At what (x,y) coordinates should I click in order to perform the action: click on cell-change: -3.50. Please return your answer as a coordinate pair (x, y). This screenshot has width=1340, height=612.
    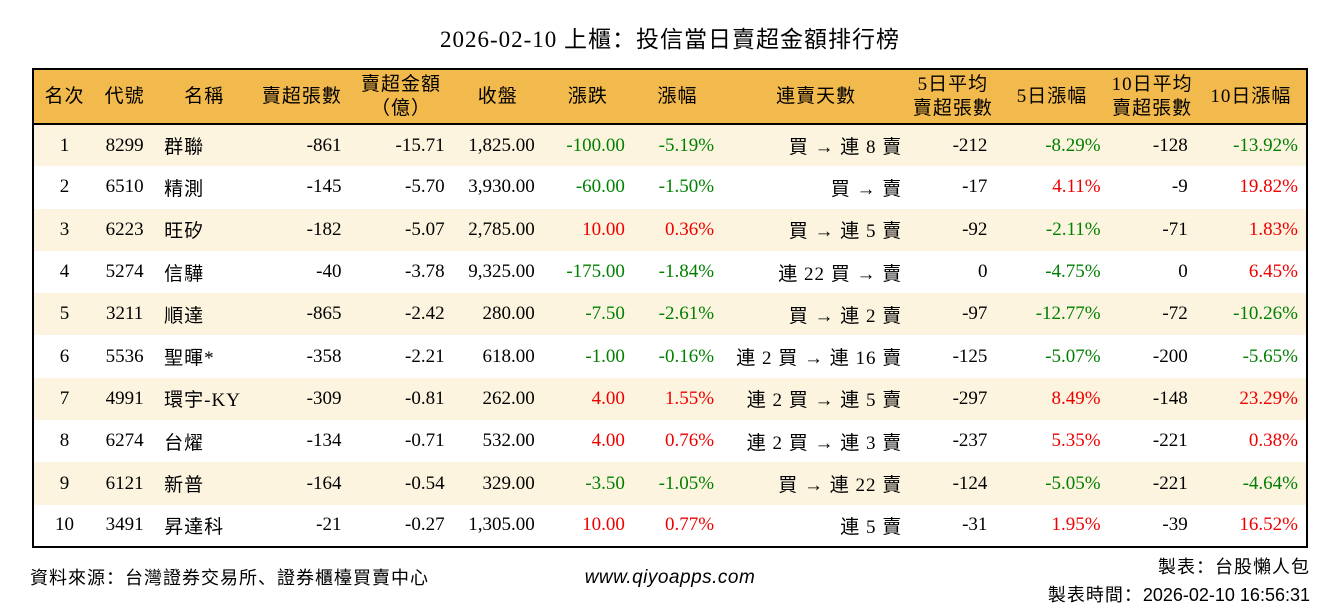
    Looking at the image, I should click on (605, 483).